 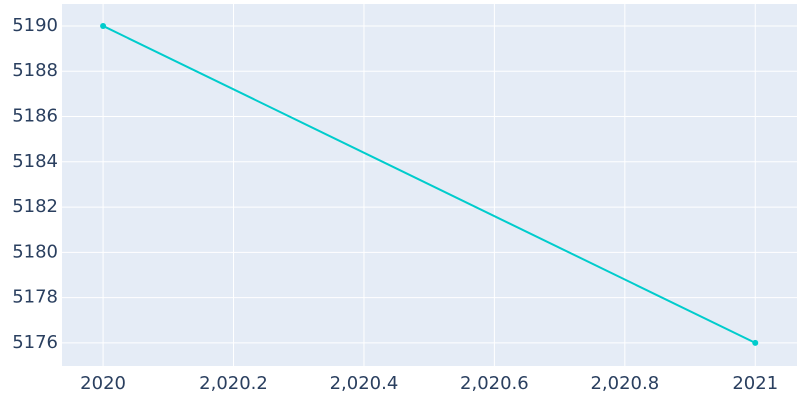 What do you see at coordinates (35, 161) in the screenshot?
I see `y-tick-label: 5184` at bounding box center [35, 161].